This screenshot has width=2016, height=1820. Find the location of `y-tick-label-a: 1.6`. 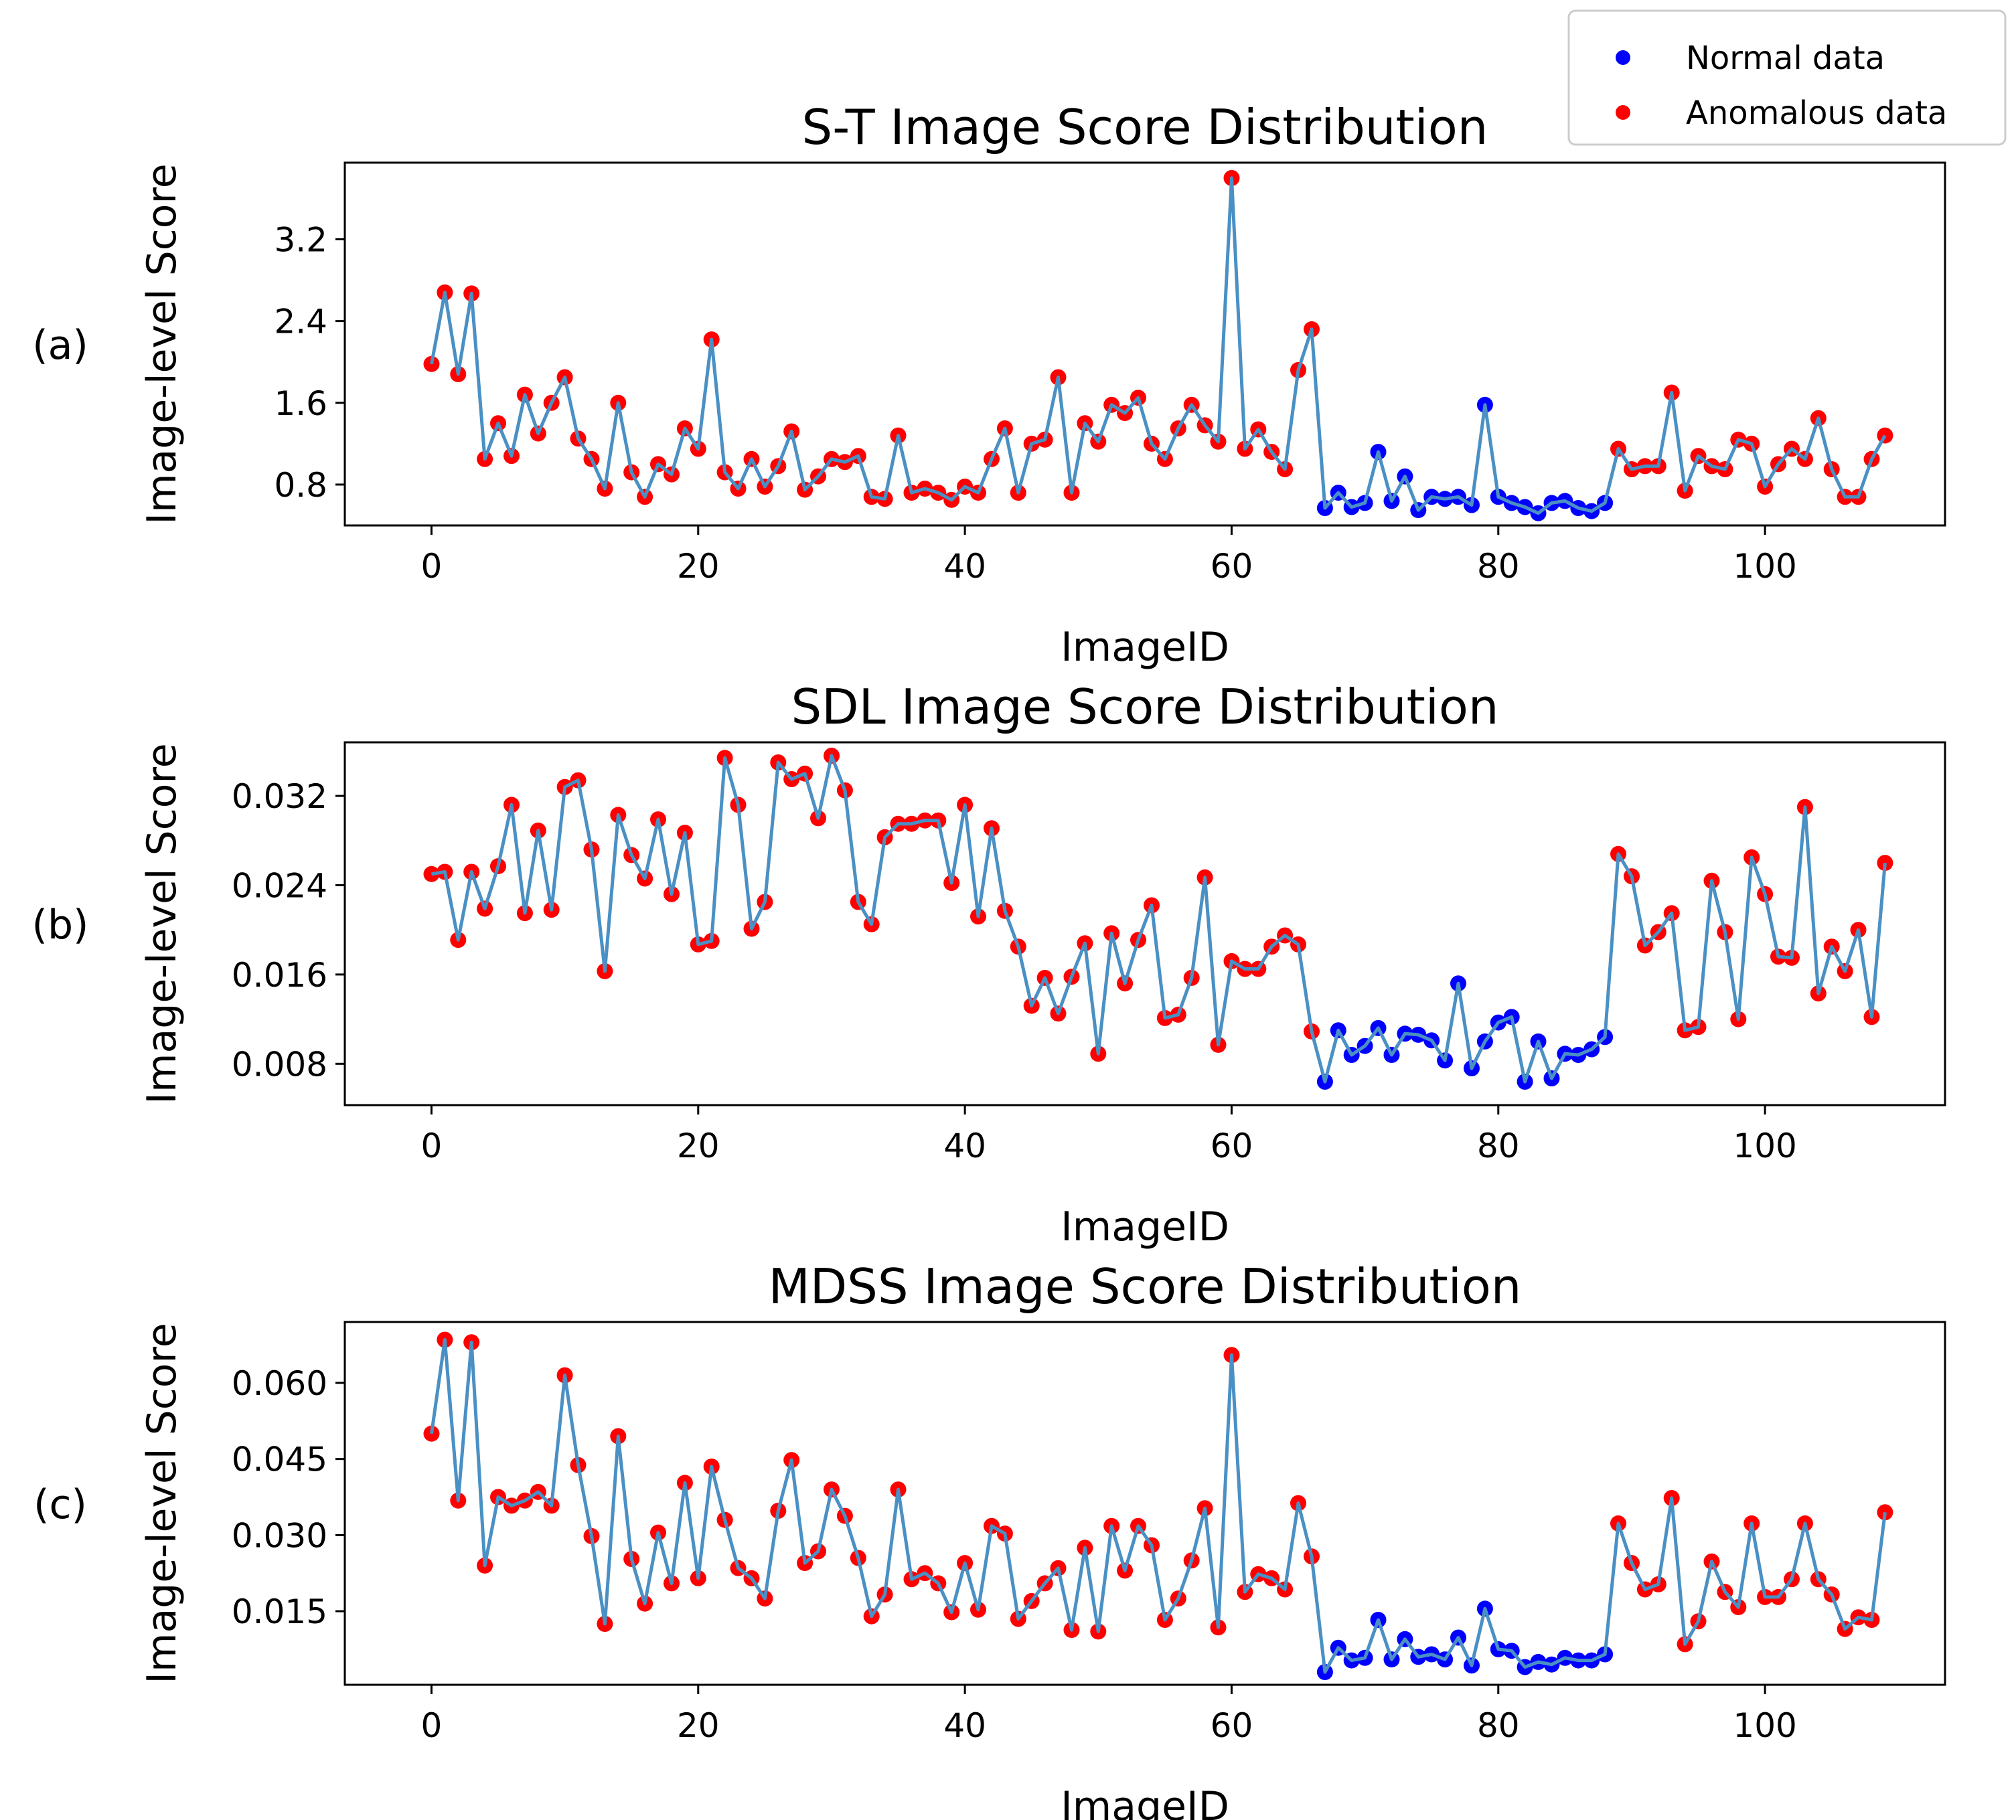

y-tick-label-a: 1.6 is located at coordinates (300, 403).